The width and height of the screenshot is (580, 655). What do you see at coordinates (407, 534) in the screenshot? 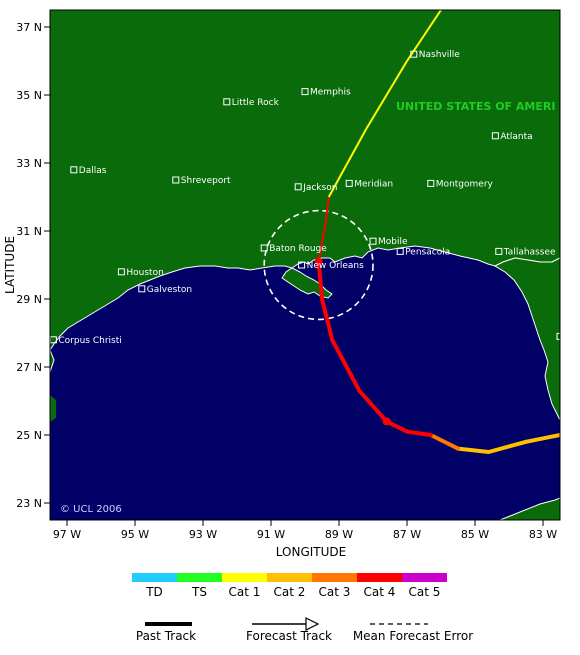
I see `x-tick-label: 87 W` at bounding box center [407, 534].